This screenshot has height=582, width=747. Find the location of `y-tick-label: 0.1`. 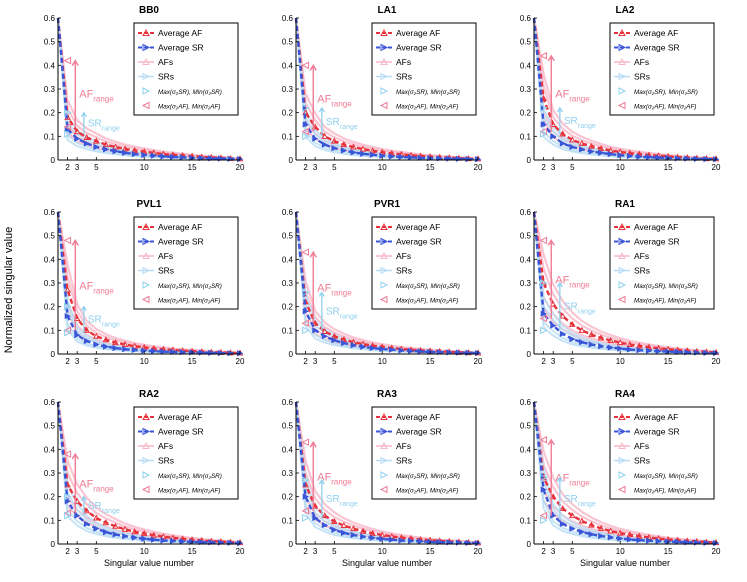

y-tick-label: 0.1 is located at coordinates (526, 136).